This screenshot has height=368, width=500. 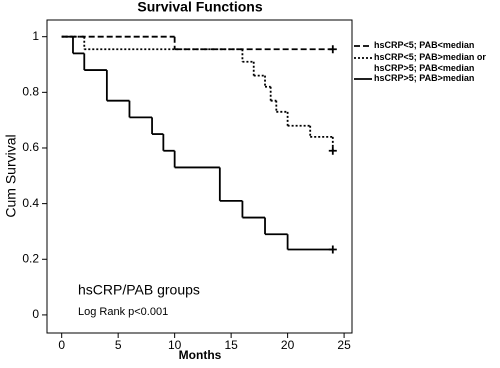 I want to click on x-tick-label: 20, so click(x=288, y=345).